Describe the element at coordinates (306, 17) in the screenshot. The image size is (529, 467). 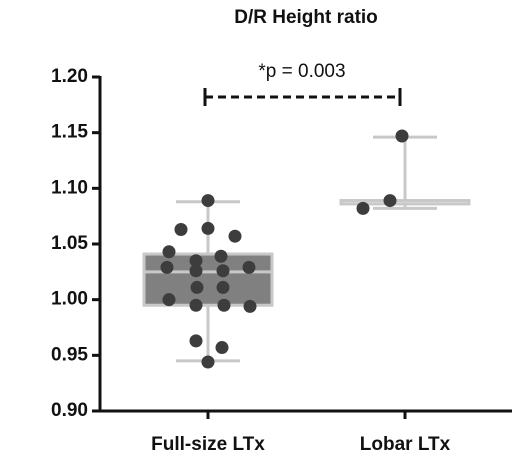
I see `chart-title: D/R Height ratio` at that location.